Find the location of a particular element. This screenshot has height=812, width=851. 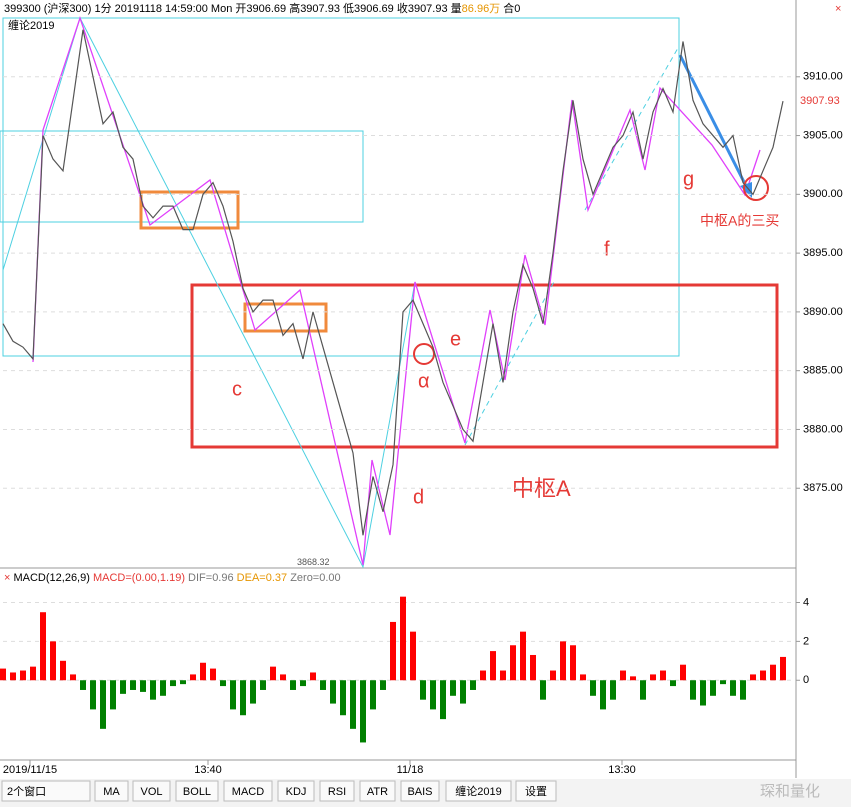

annotation: e is located at coordinates (455, 339).